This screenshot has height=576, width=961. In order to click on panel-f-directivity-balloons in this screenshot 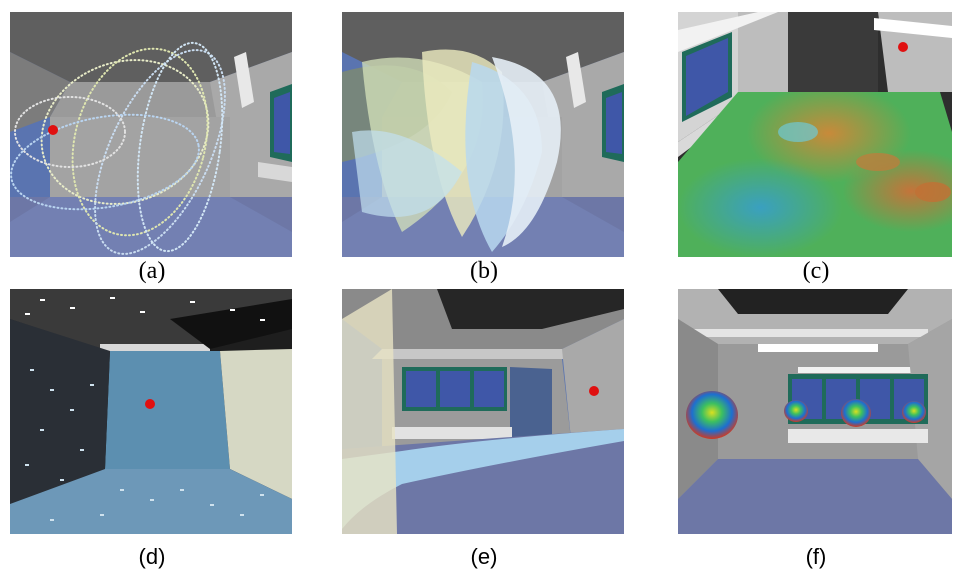, I will do `click(815, 411)`.